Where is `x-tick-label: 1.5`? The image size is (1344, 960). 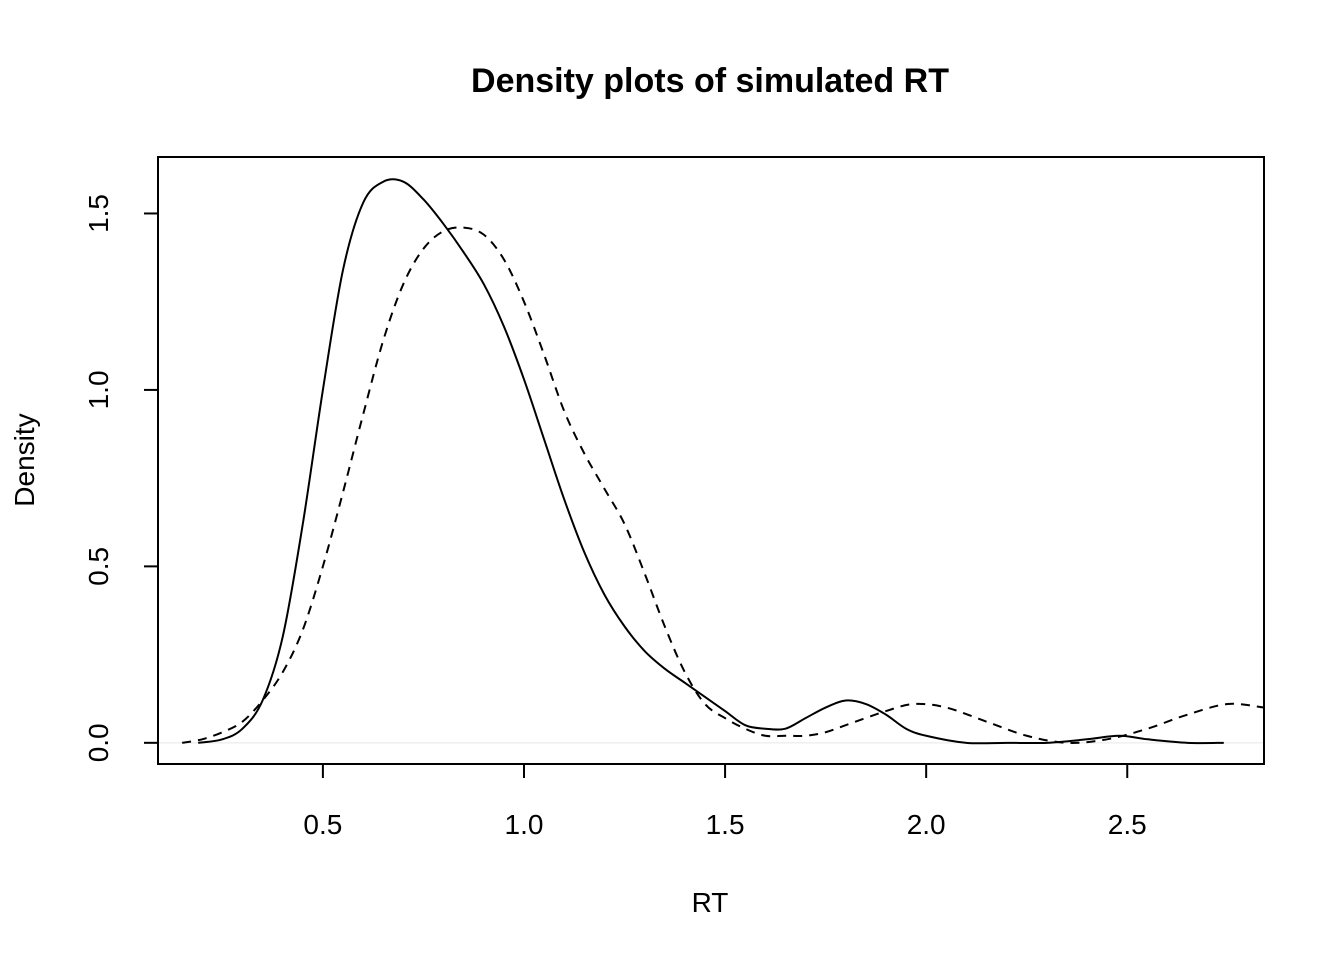 x-tick-label: 1.5 is located at coordinates (725, 824).